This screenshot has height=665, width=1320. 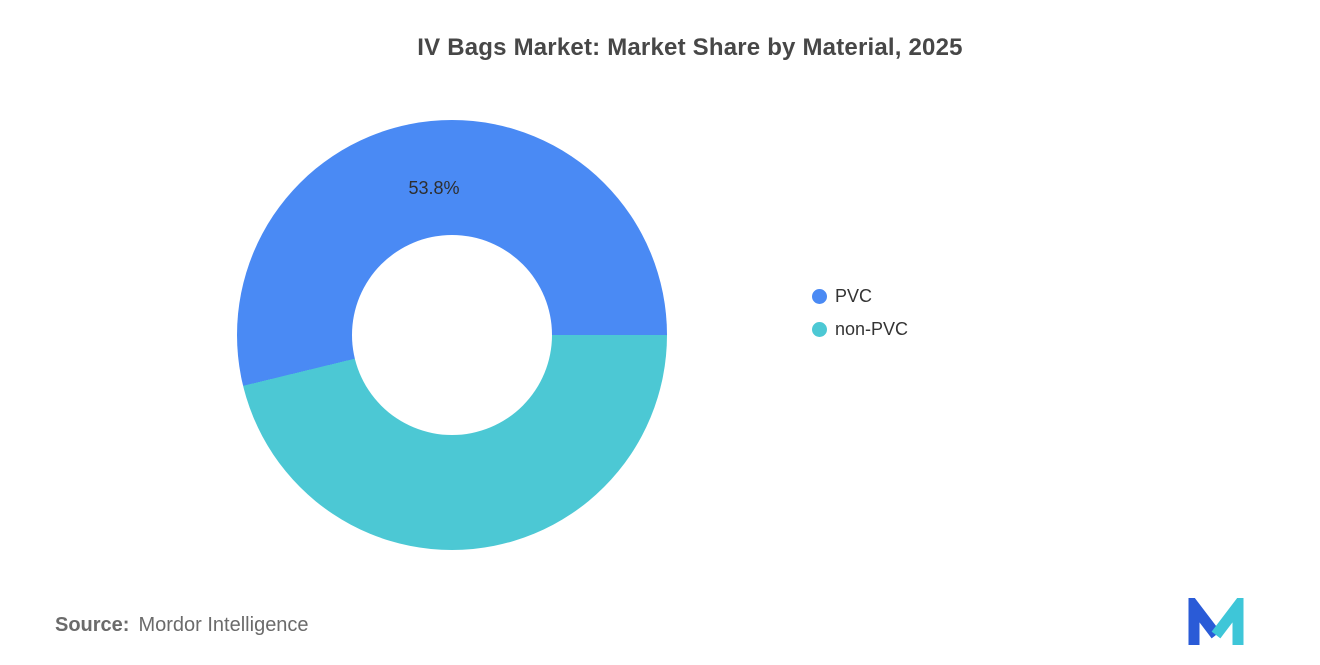 What do you see at coordinates (434, 188) in the screenshot?
I see `pvc-slice-label: 53.8%` at bounding box center [434, 188].